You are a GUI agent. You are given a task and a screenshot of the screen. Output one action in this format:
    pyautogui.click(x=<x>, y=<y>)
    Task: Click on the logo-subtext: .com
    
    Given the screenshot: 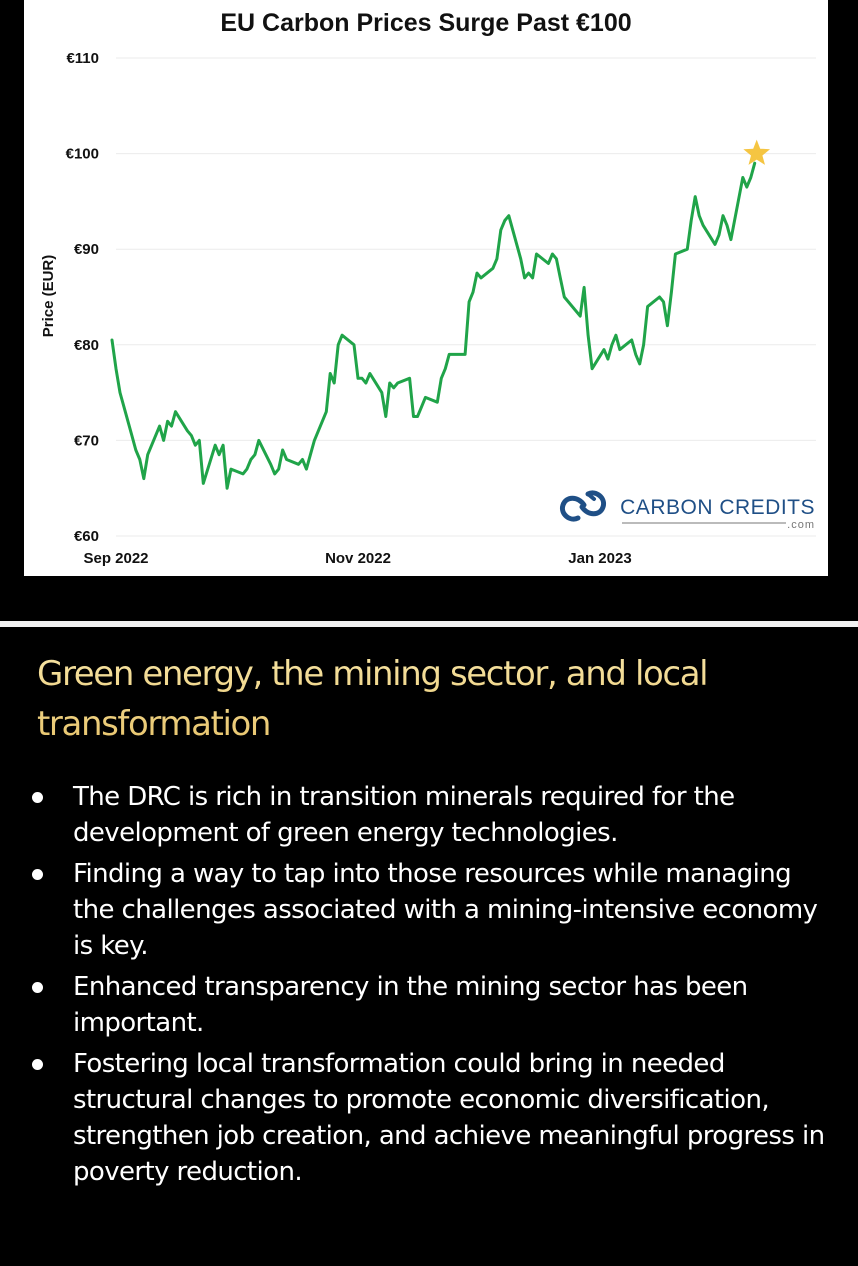 What is the action you would take?
    pyautogui.click(x=801, y=525)
    